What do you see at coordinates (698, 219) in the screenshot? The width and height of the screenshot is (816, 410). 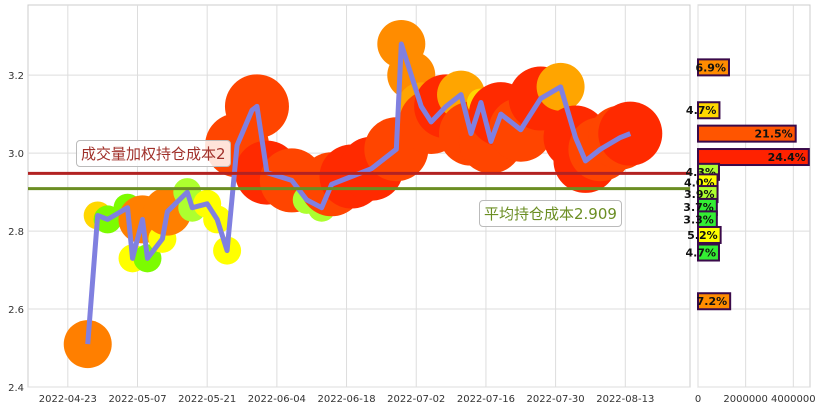 I see `distribution-bar-label: 3.3%` at bounding box center [698, 219].